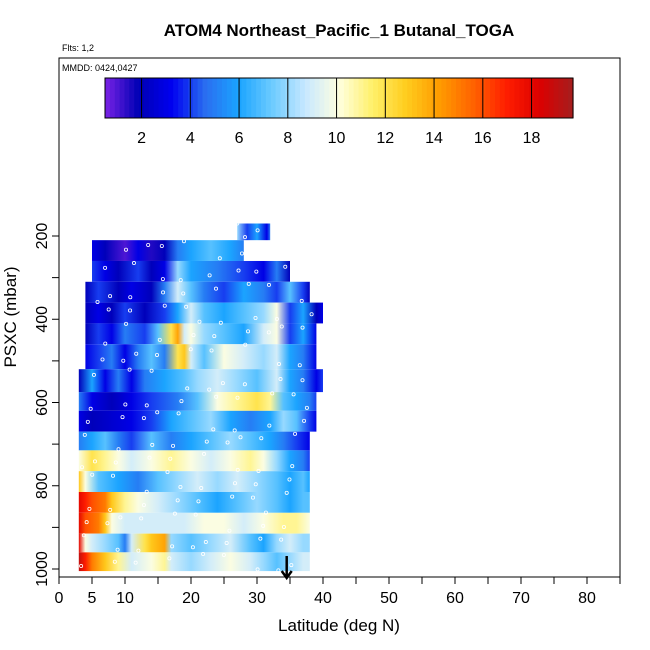 This screenshot has width=650, height=650. What do you see at coordinates (532, 138) in the screenshot?
I see `colorbar-tick-label: 18` at bounding box center [532, 138].